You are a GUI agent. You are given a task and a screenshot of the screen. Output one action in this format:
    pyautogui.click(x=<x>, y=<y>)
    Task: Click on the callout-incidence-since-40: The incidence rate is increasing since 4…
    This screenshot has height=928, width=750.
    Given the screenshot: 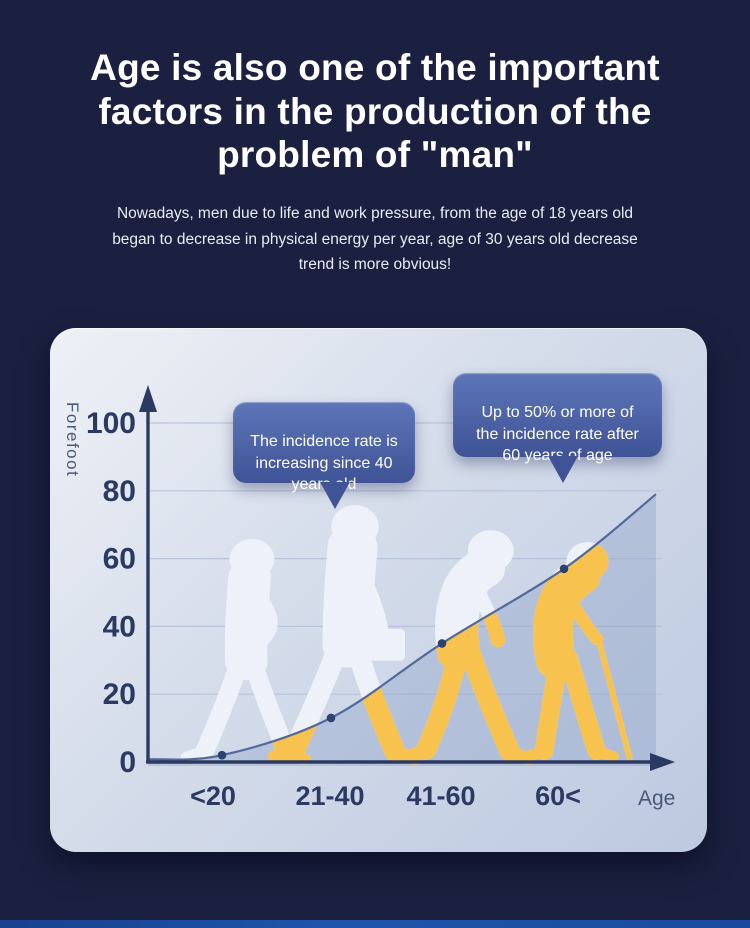 What is the action you would take?
    pyautogui.click(x=324, y=455)
    